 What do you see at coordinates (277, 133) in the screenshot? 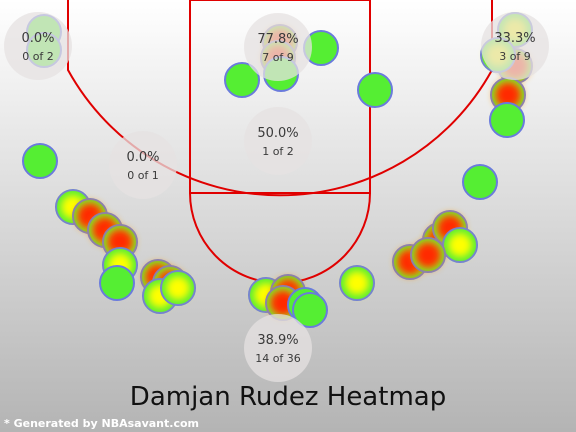
I see `zone-percentage: 50.0%` at bounding box center [277, 133].